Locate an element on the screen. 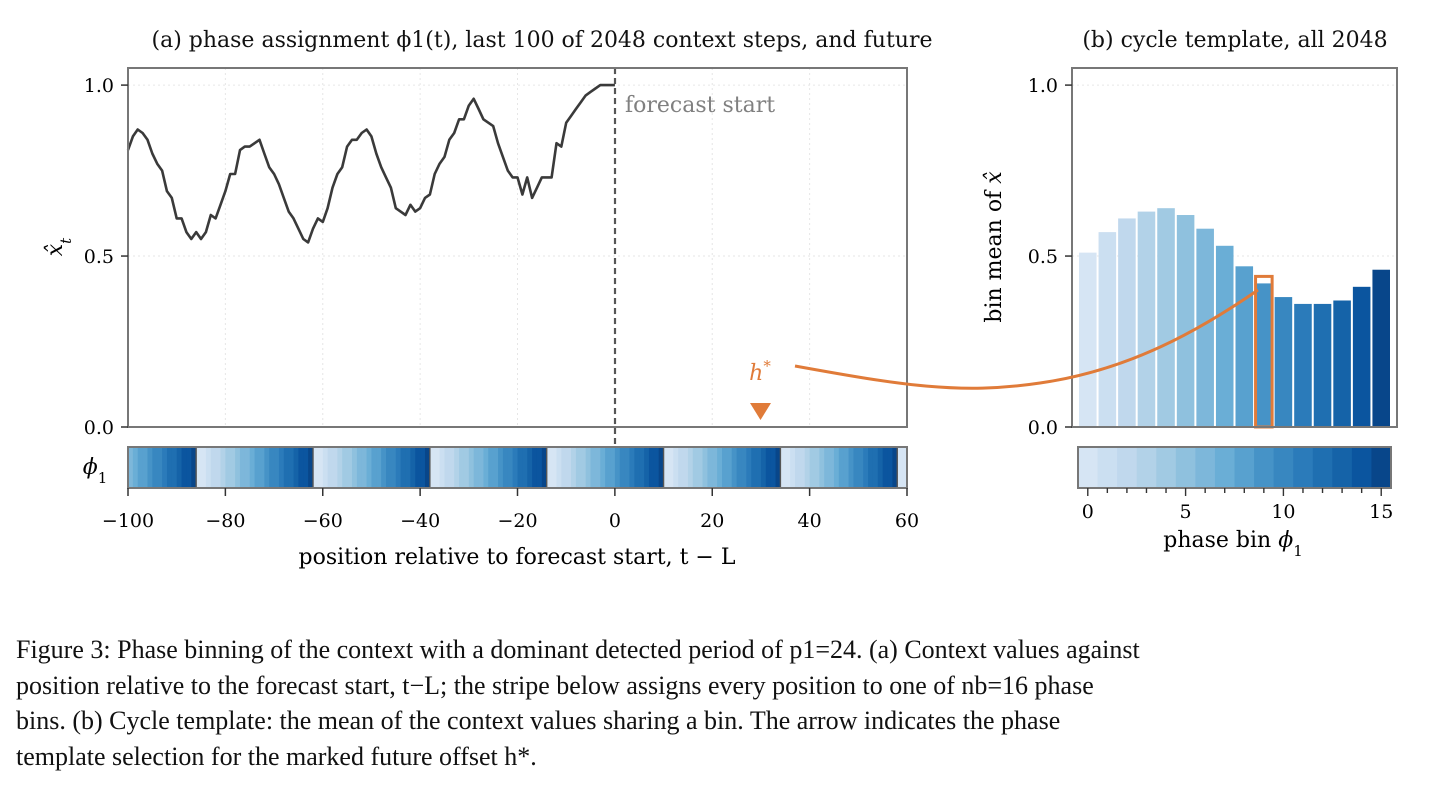  x-tick-label: 40 is located at coordinates (810, 521).